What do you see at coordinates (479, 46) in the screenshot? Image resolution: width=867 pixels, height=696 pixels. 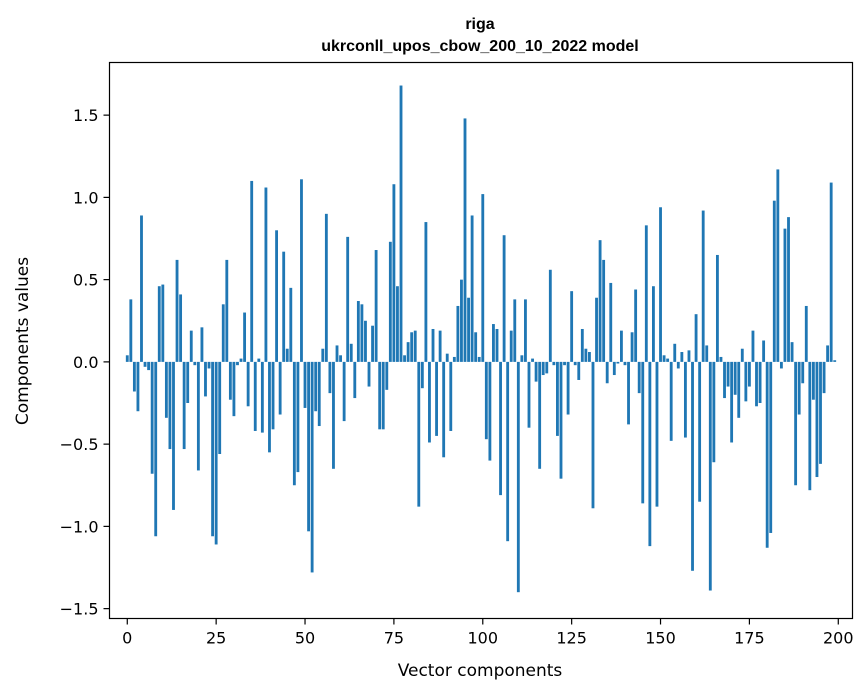 I see `chart-subtitle: ukrconll_upos_cbow_200_10_2022 model` at bounding box center [479, 46].